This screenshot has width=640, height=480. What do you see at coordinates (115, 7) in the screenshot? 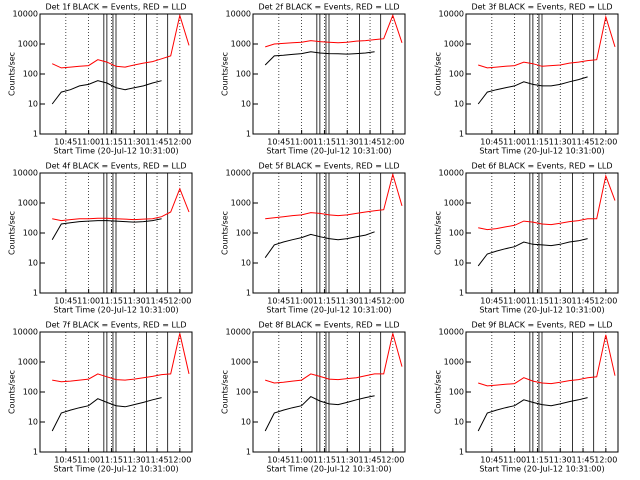
I see `chart-title: Det 1f BLACK = Events, RED = LLD` at bounding box center [115, 7].